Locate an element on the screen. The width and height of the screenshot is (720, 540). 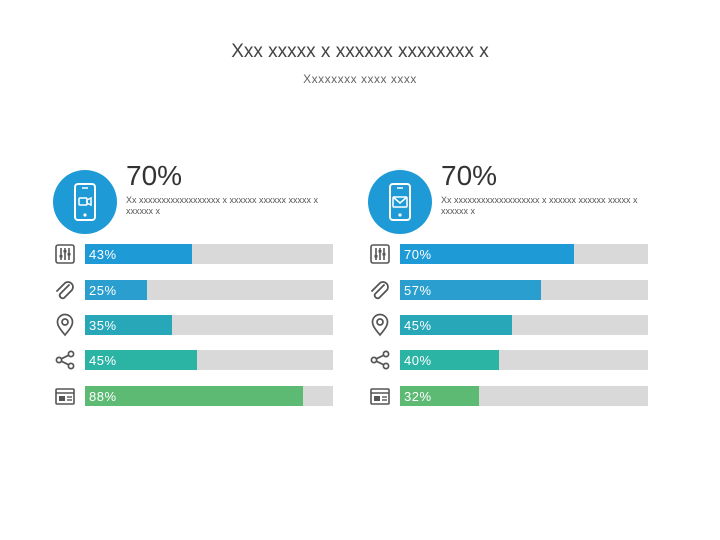
bar-value-label: 40% is located at coordinates (418, 360).